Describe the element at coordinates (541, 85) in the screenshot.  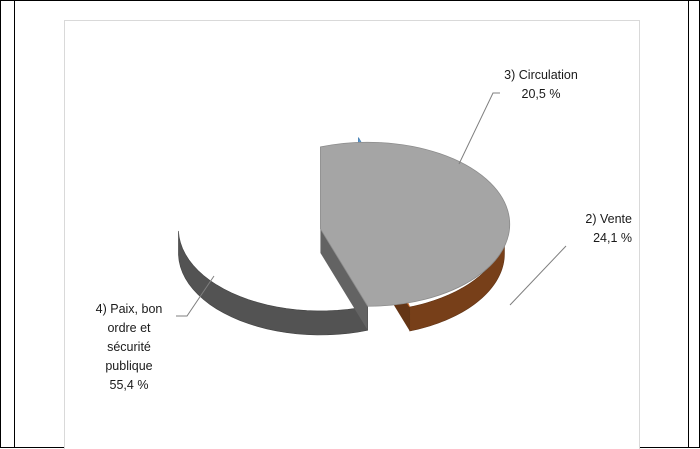
I see `label-circulation: 3) Circulation 20,5 %` at that location.